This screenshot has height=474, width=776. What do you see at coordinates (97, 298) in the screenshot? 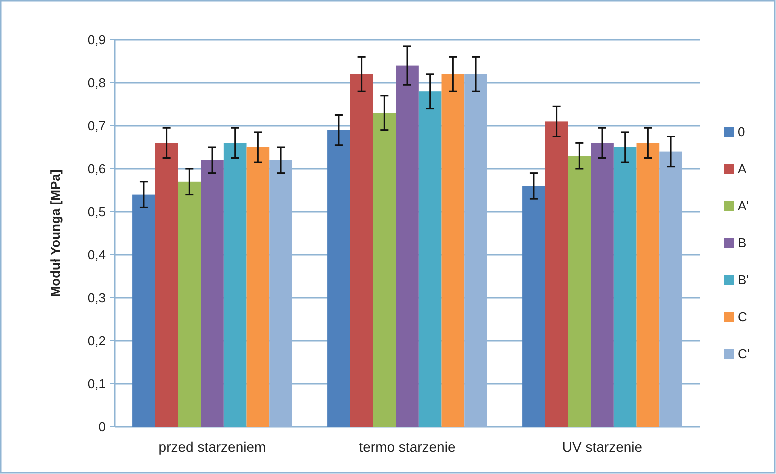
I see `y-tick-label: 0,3` at bounding box center [97, 298].